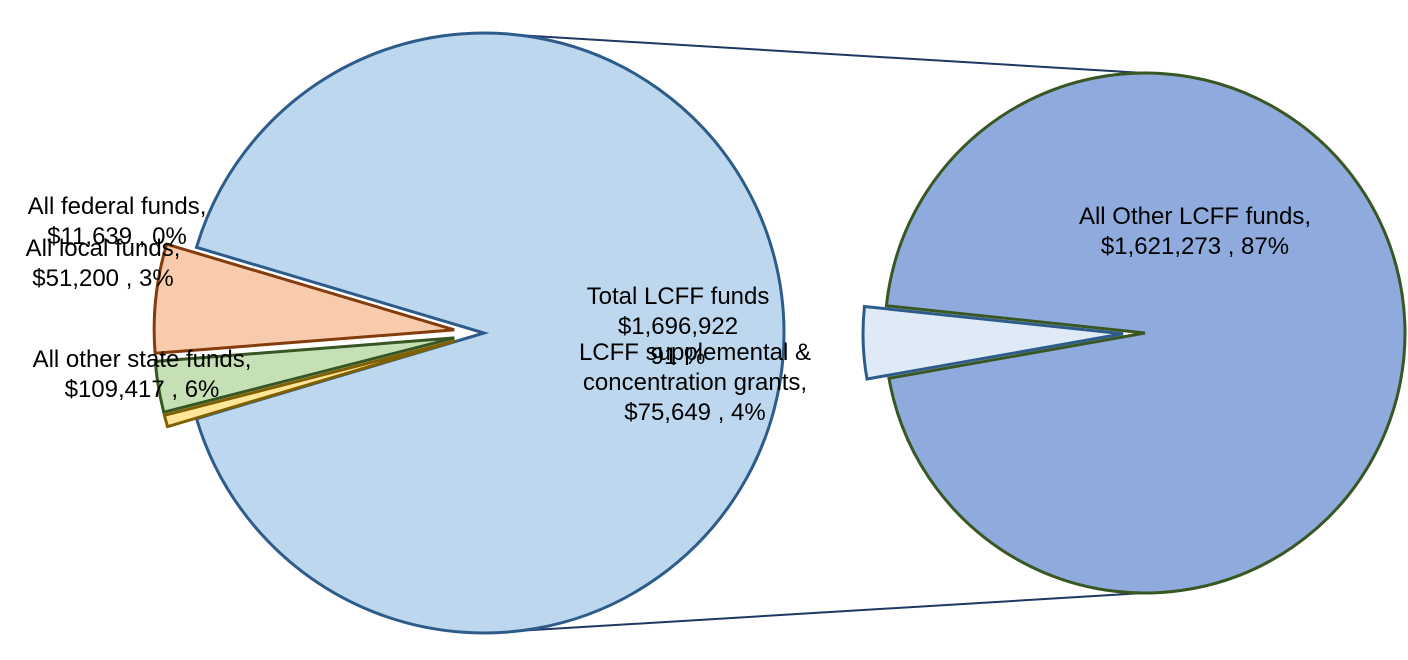 The image size is (1408, 660). I want to click on data-label-local-funds: All local funds, $51,200 , 3%, so click(103, 263).